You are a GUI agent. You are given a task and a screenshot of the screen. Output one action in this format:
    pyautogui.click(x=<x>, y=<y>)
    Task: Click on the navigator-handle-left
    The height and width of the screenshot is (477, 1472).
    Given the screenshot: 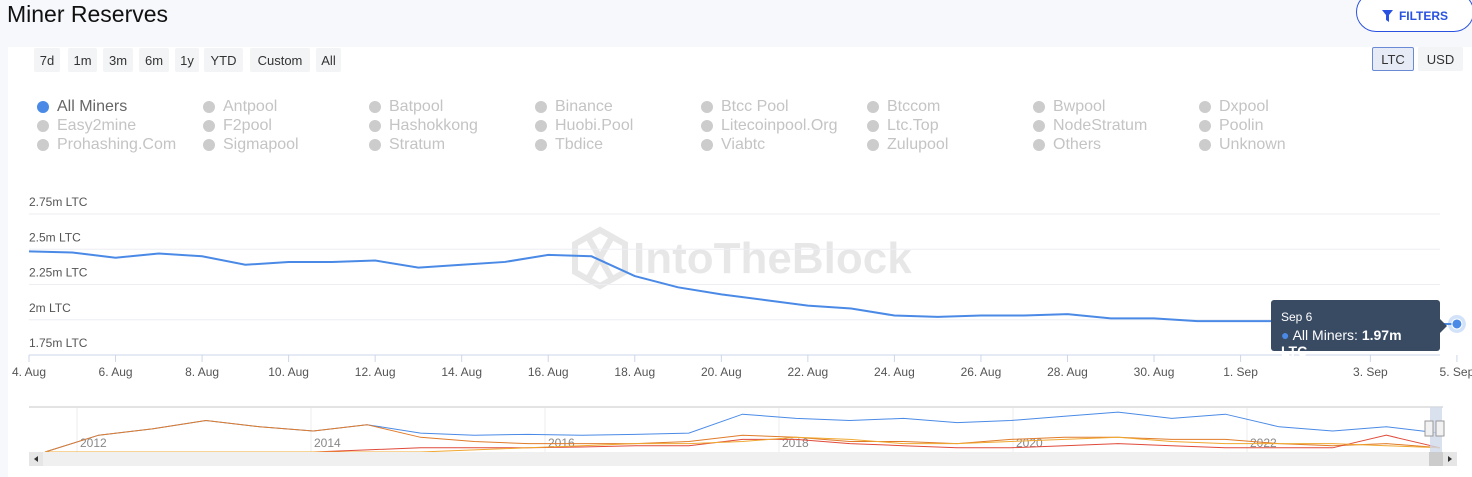 What is the action you would take?
    pyautogui.click(x=1429, y=428)
    